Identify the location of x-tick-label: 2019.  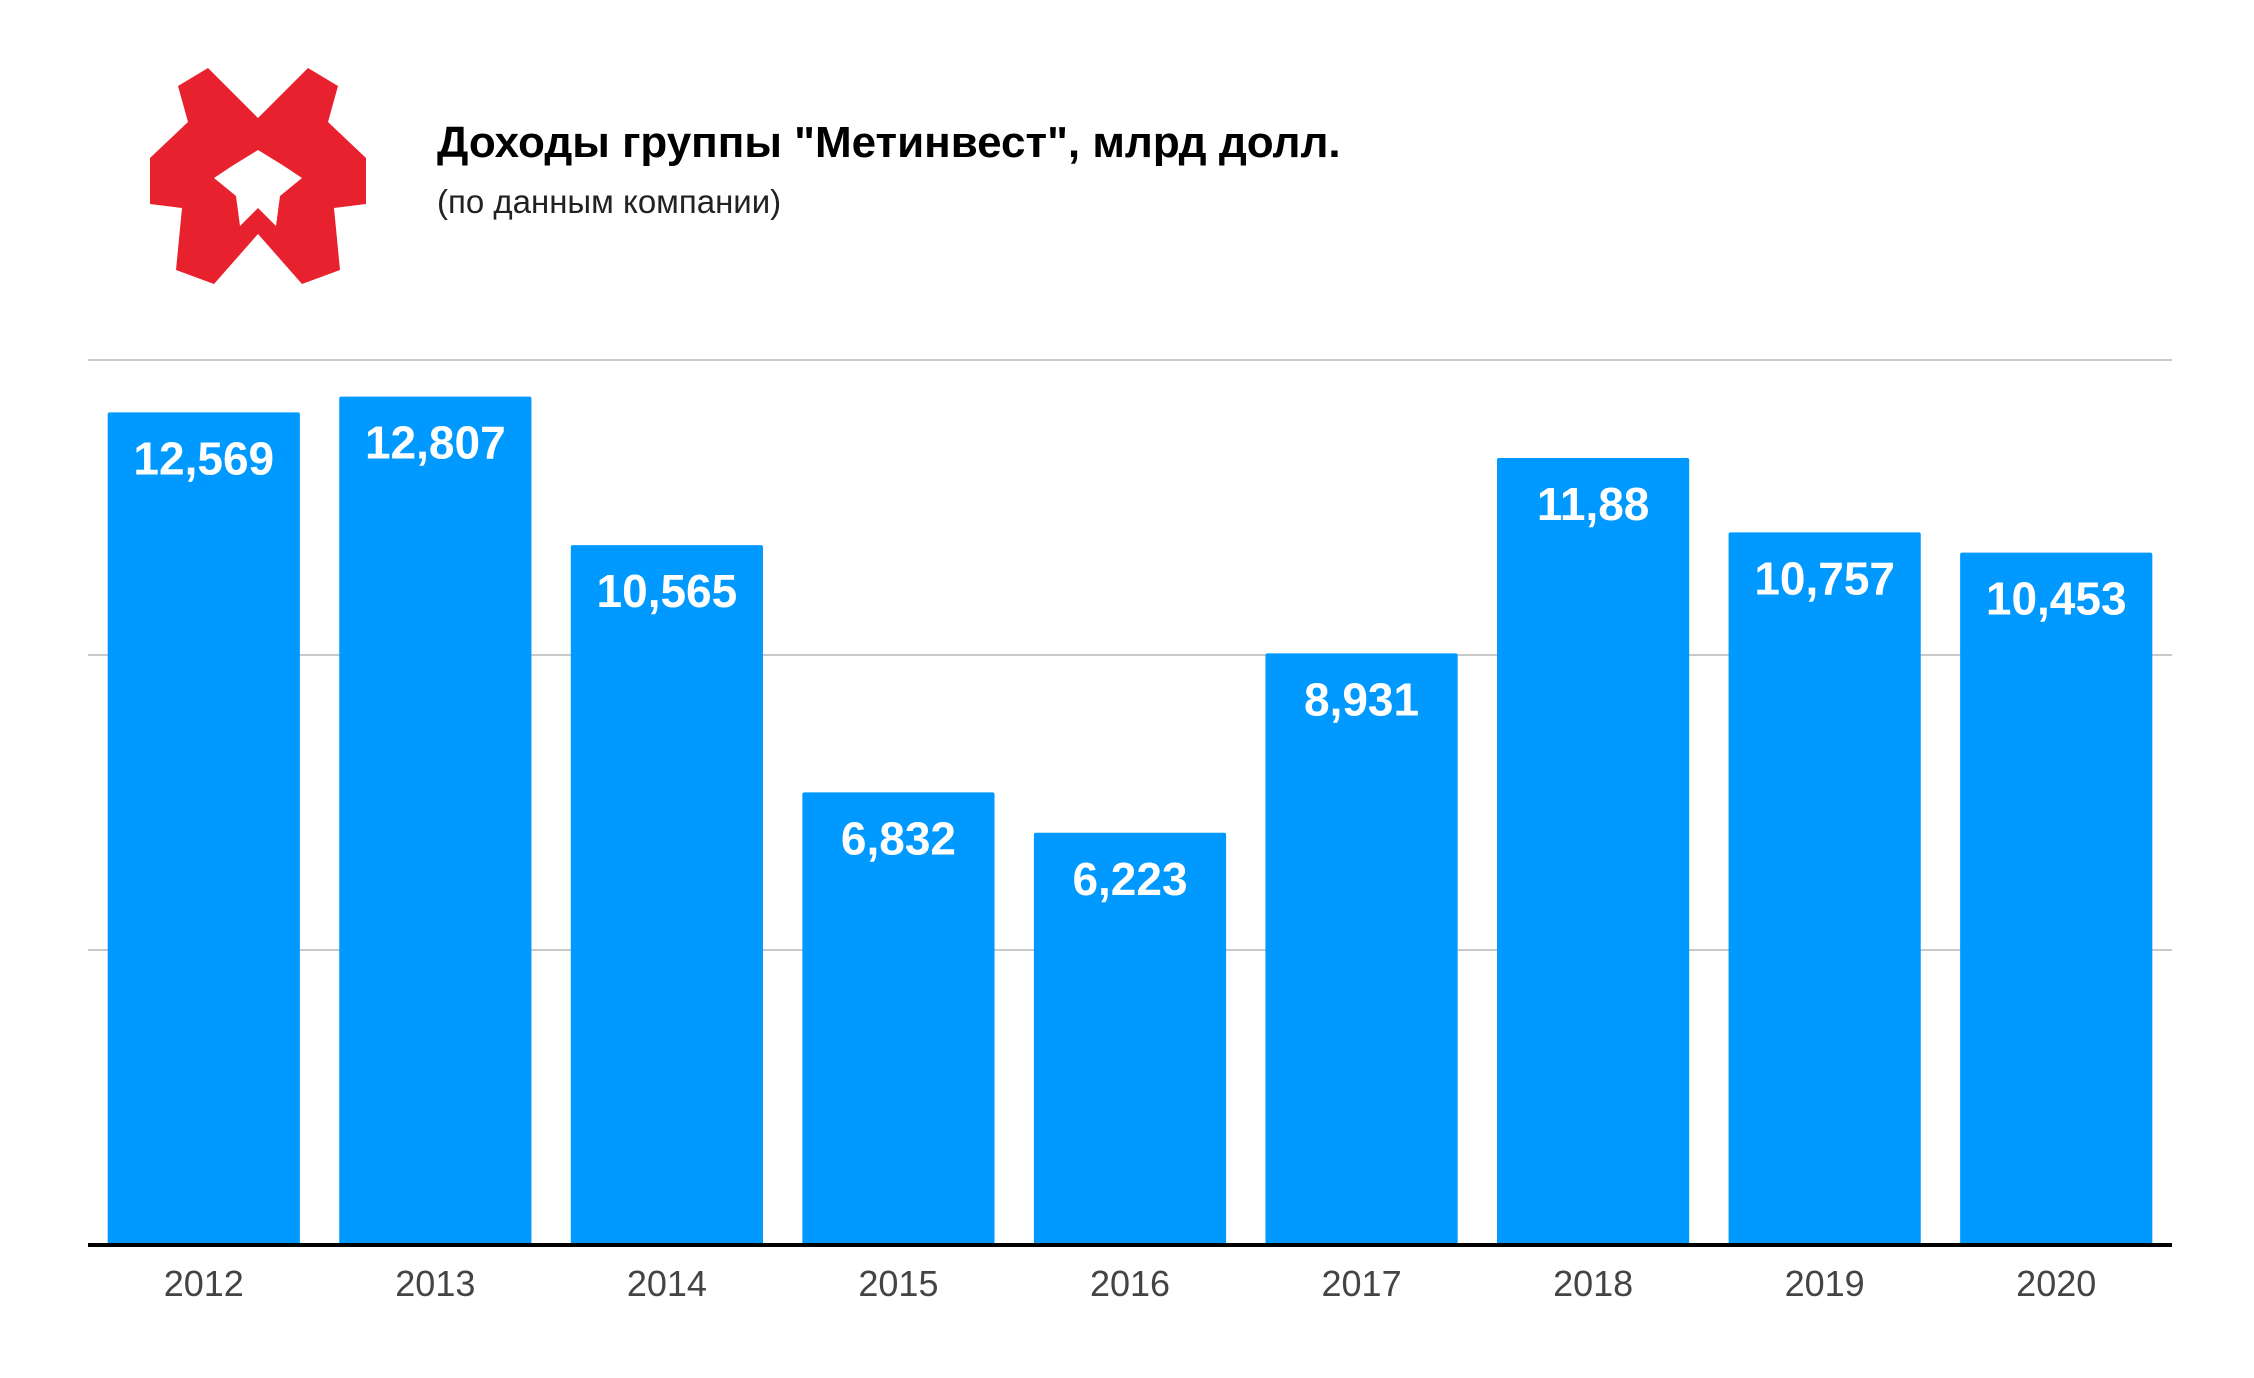
(1825, 1283).